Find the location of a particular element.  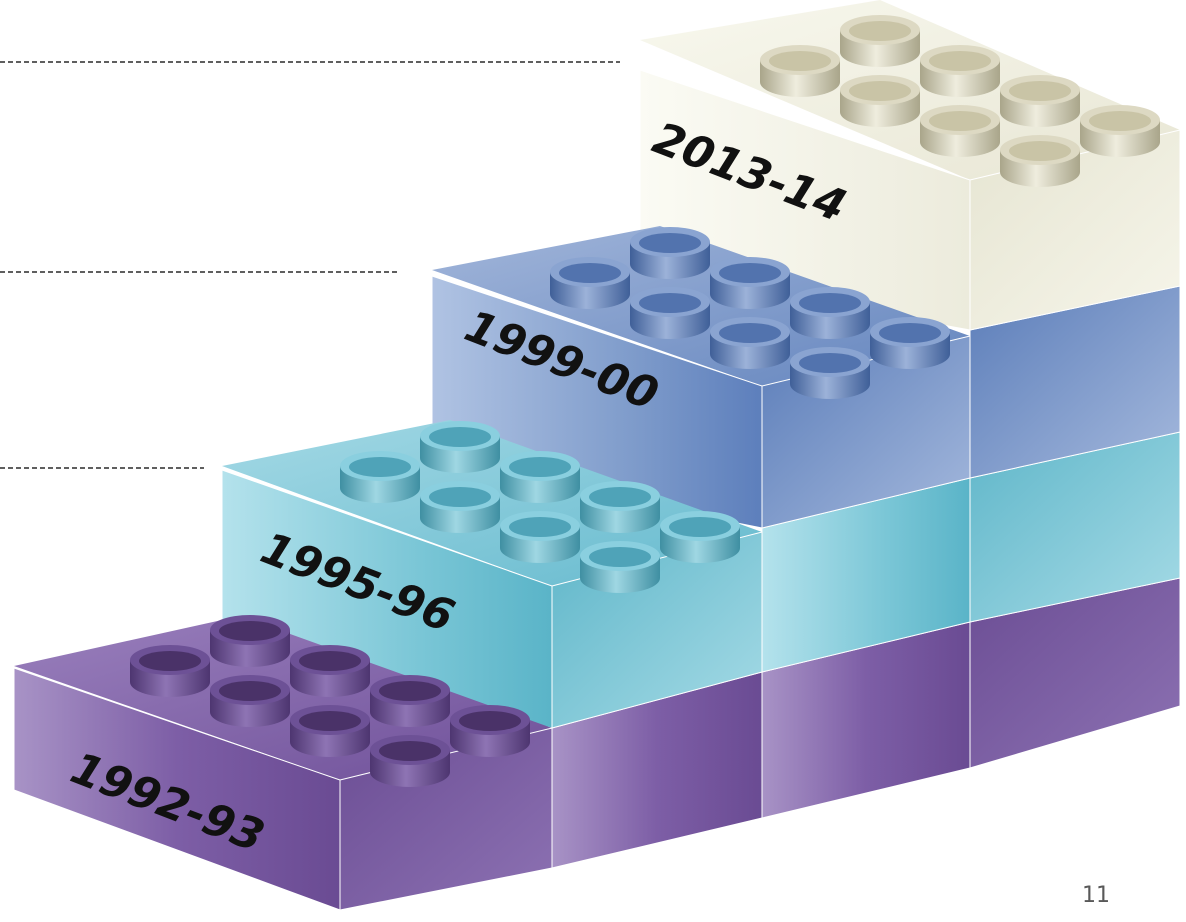

page-number: 11 is located at coordinates (1096, 895).